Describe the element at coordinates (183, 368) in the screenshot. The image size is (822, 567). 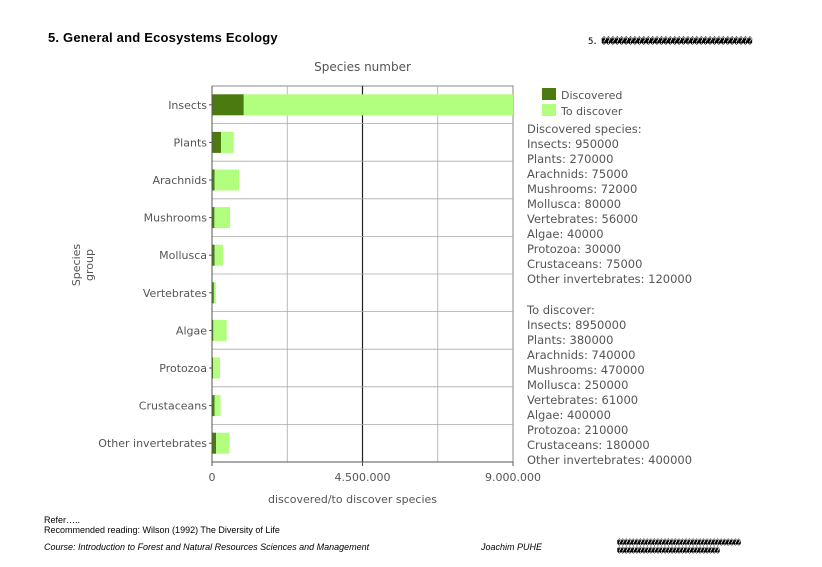
I see `category-label-7: Protozoa` at that location.